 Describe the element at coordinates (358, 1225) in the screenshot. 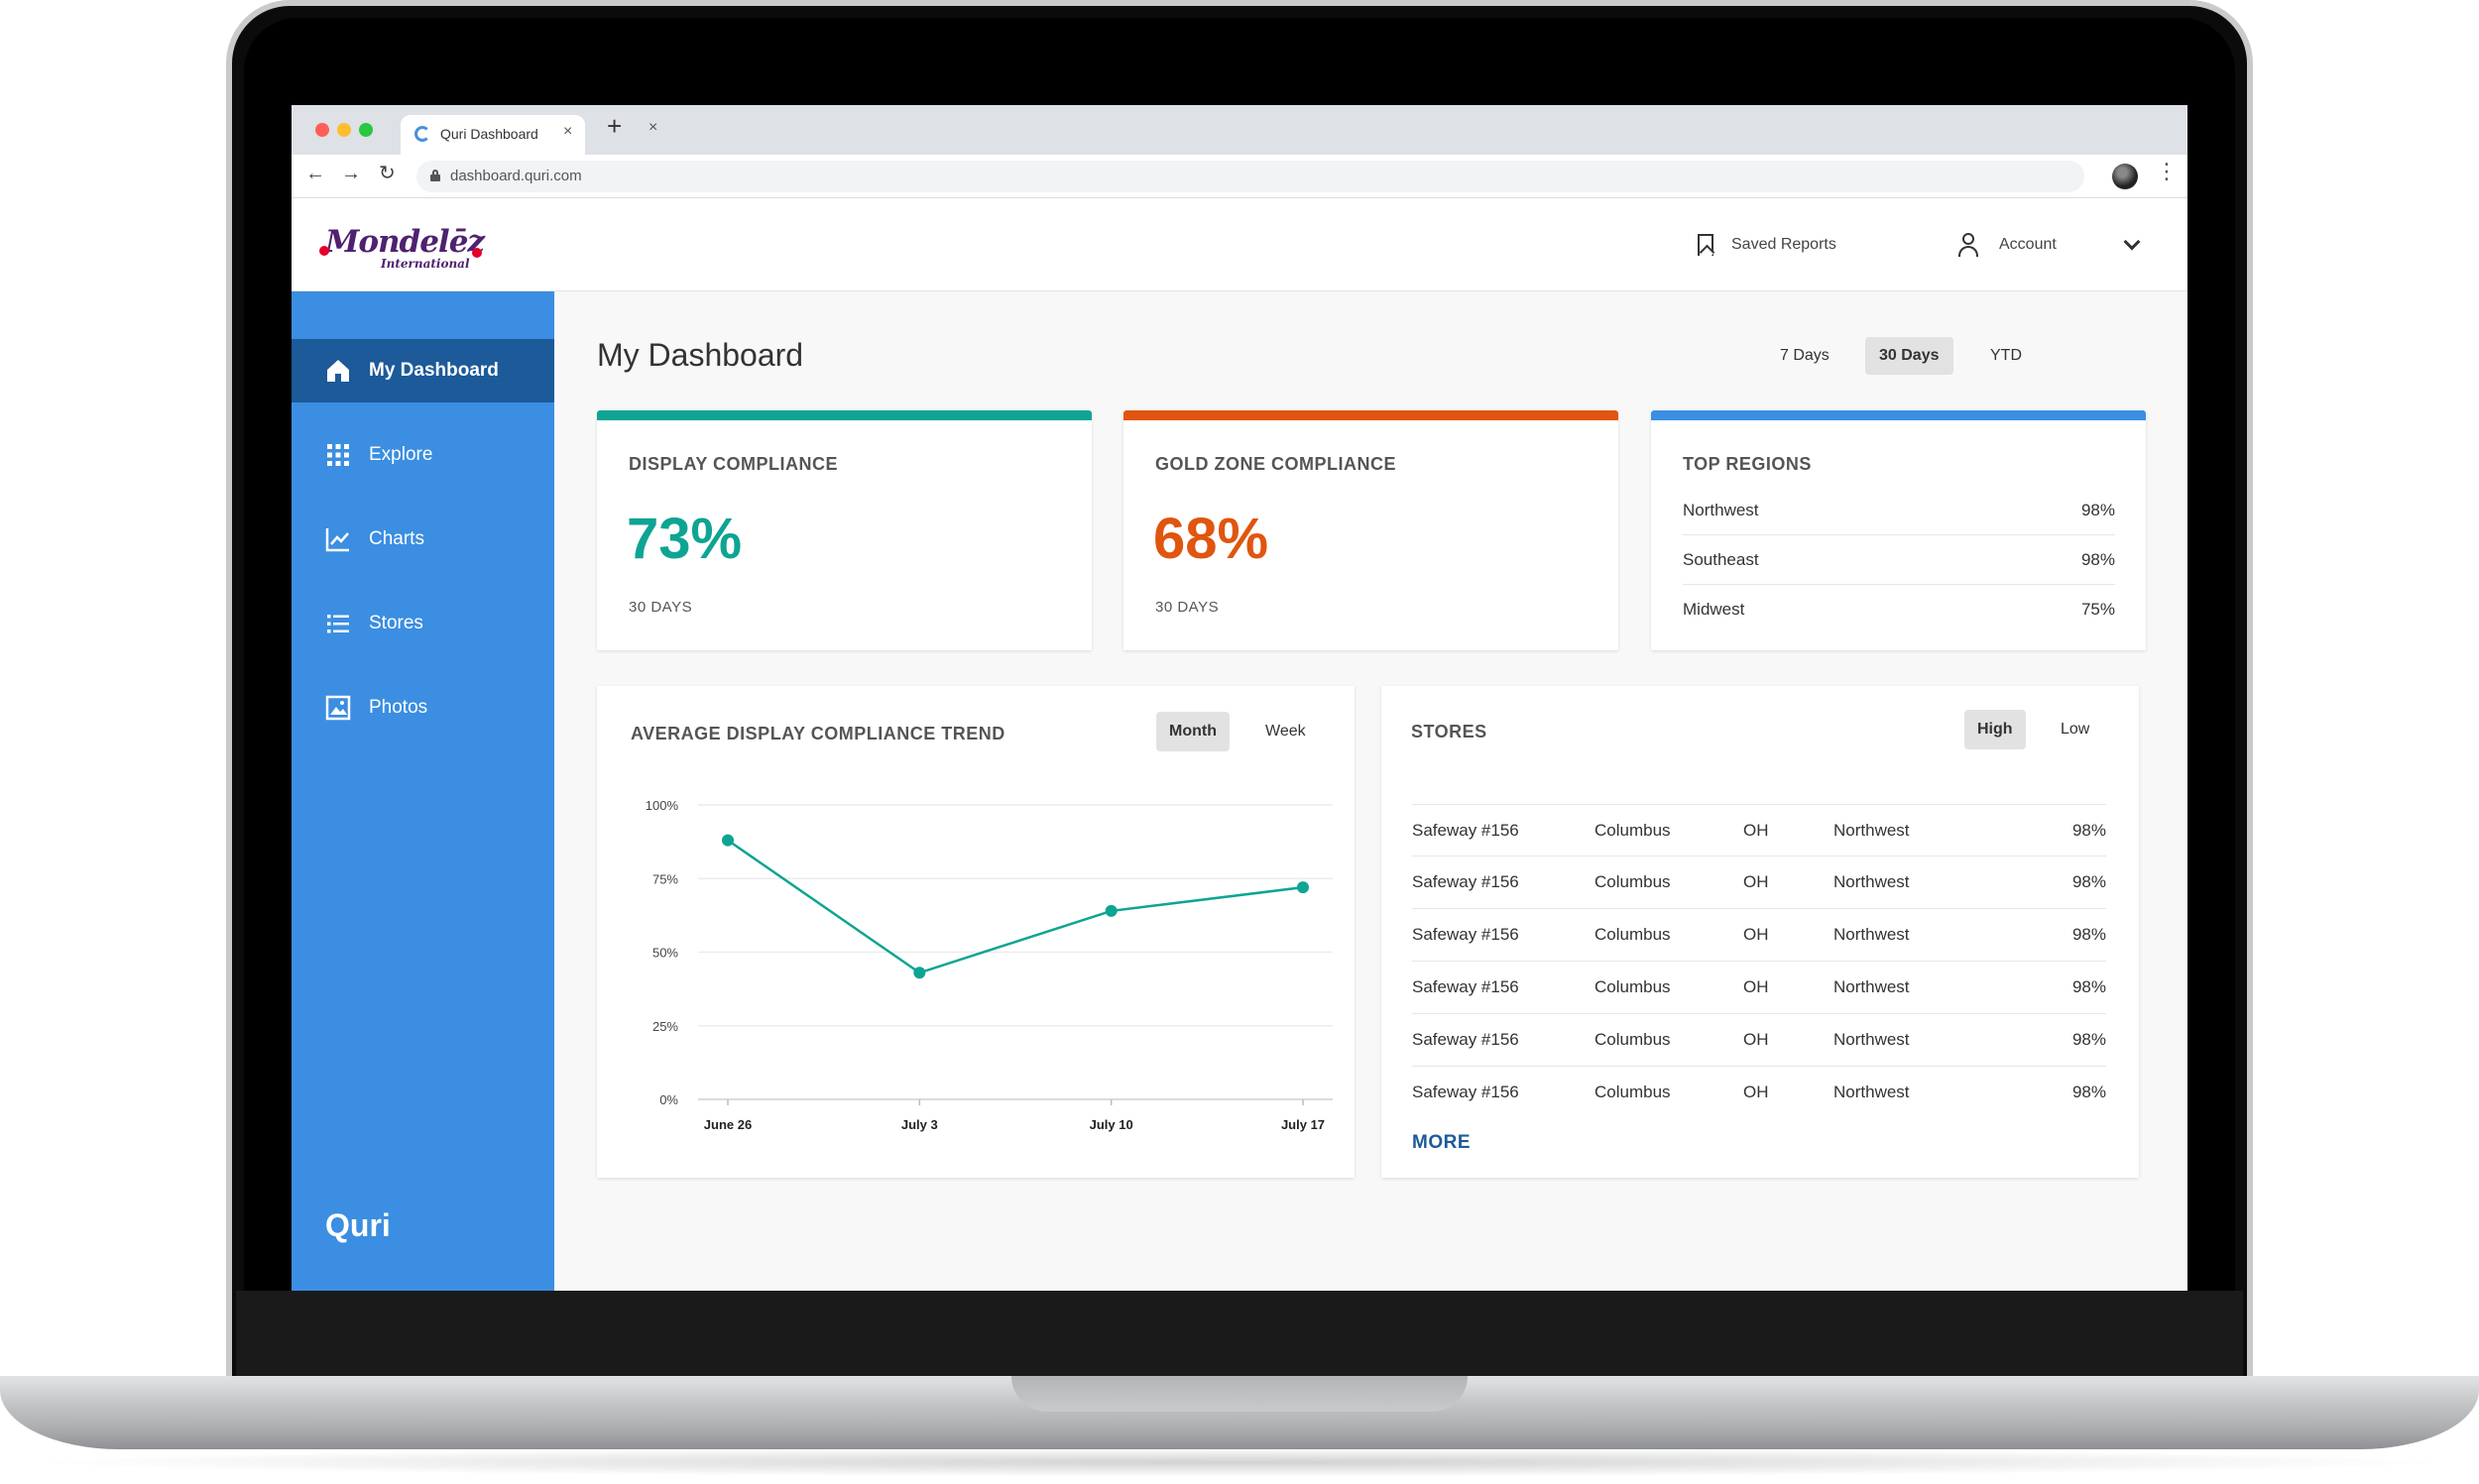

I see `quri-logo: Quri` at that location.